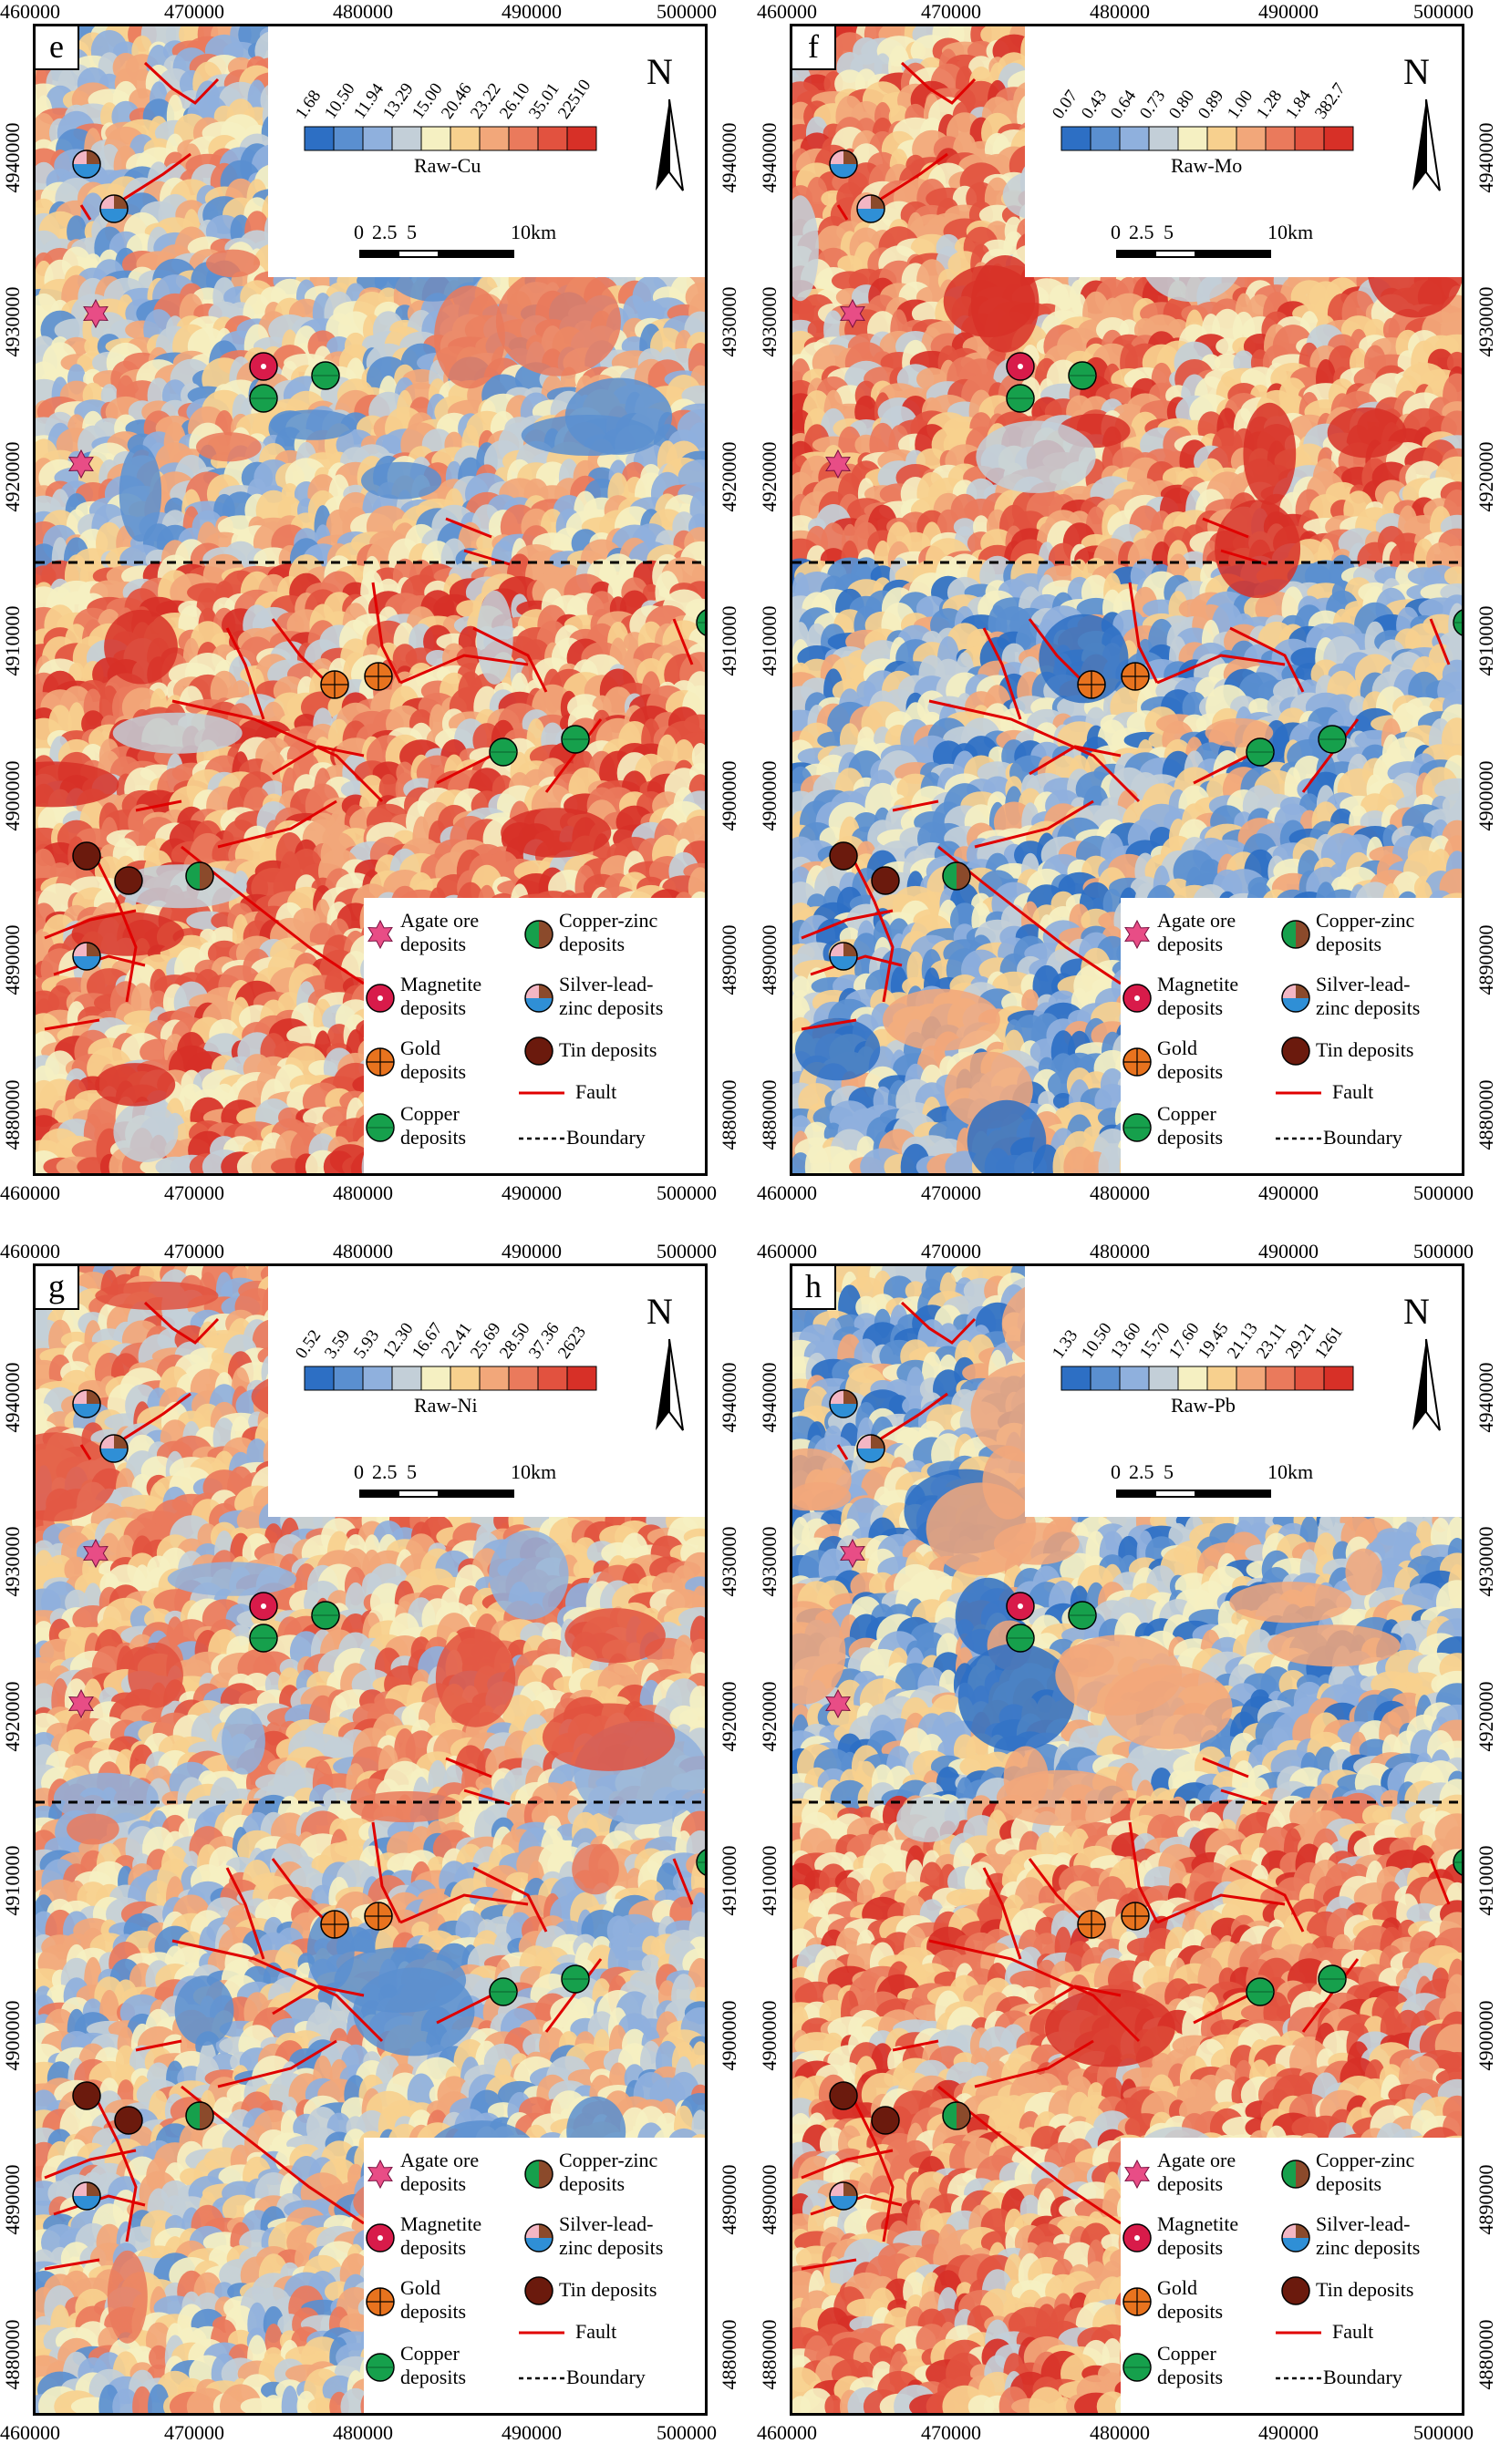  What do you see at coordinates (412, 1471) in the screenshot?
I see `scale-tick: 5` at bounding box center [412, 1471].